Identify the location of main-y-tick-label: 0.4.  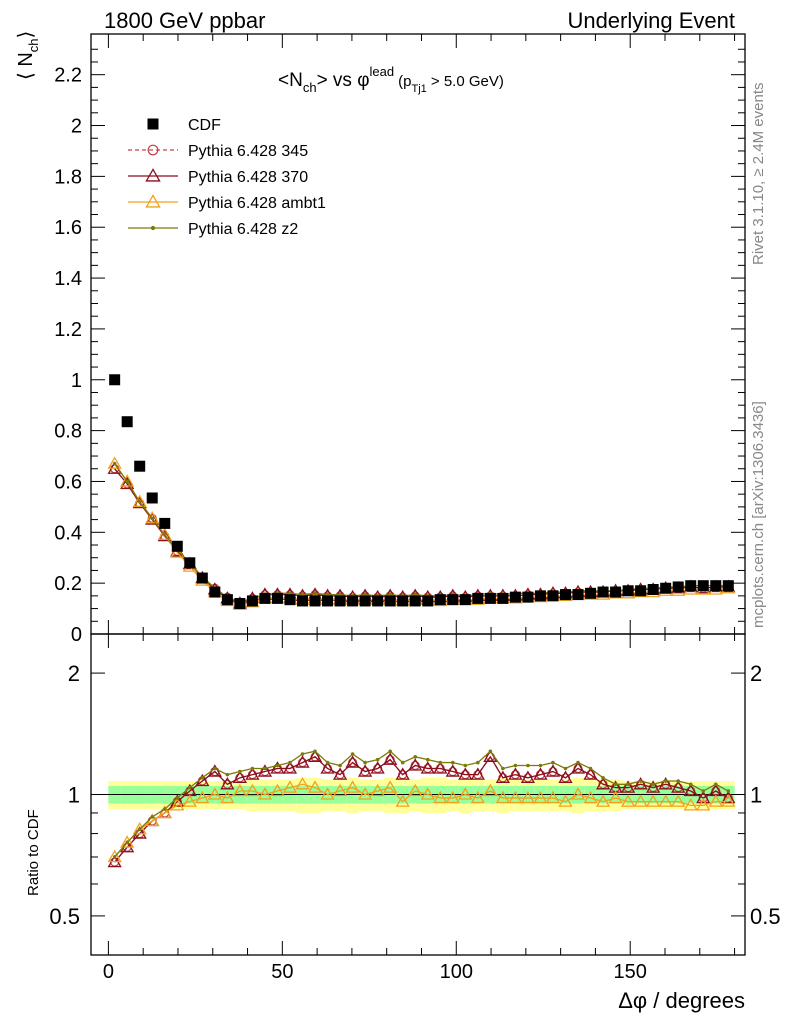
(68, 533).